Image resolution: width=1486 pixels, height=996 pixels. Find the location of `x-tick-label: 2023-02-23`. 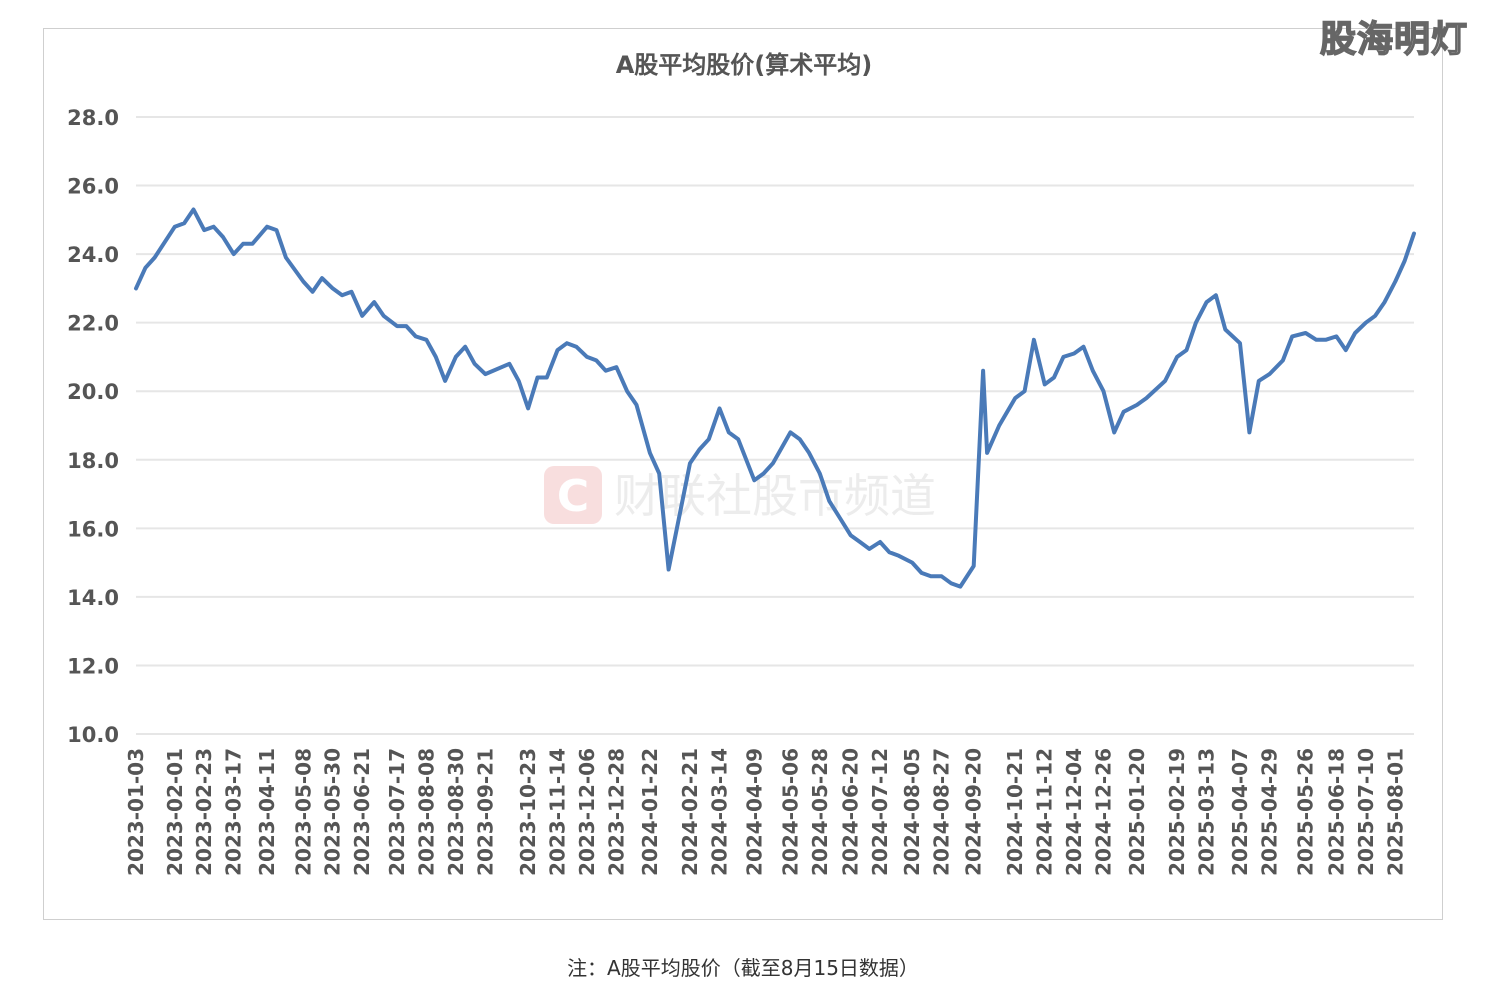

x-tick-label: 2023-02-23 is located at coordinates (204, 812).